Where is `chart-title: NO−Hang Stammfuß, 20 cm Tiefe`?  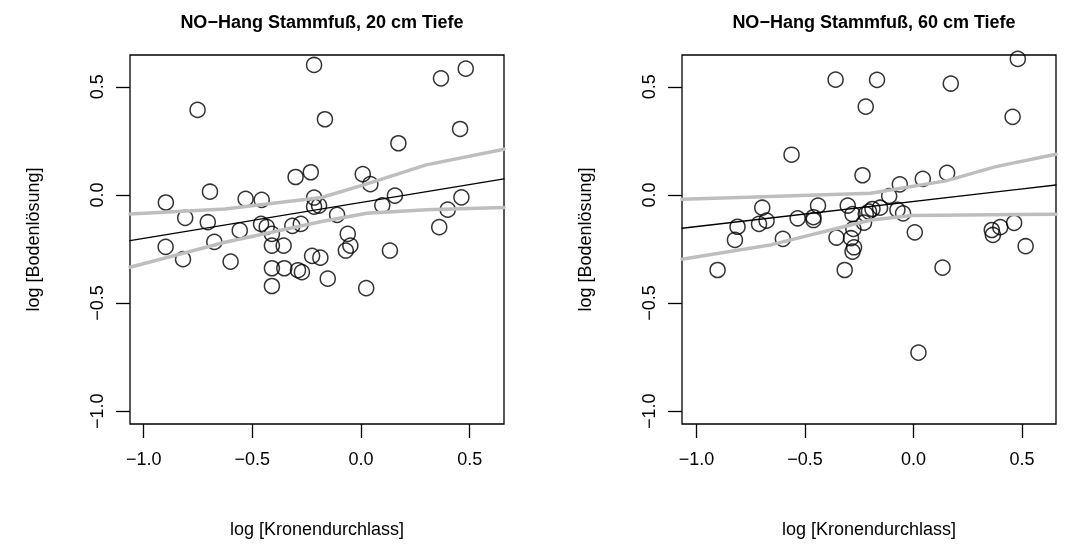
chart-title: NO−Hang Stammfuß, 20 cm Tiefe is located at coordinates (322, 22).